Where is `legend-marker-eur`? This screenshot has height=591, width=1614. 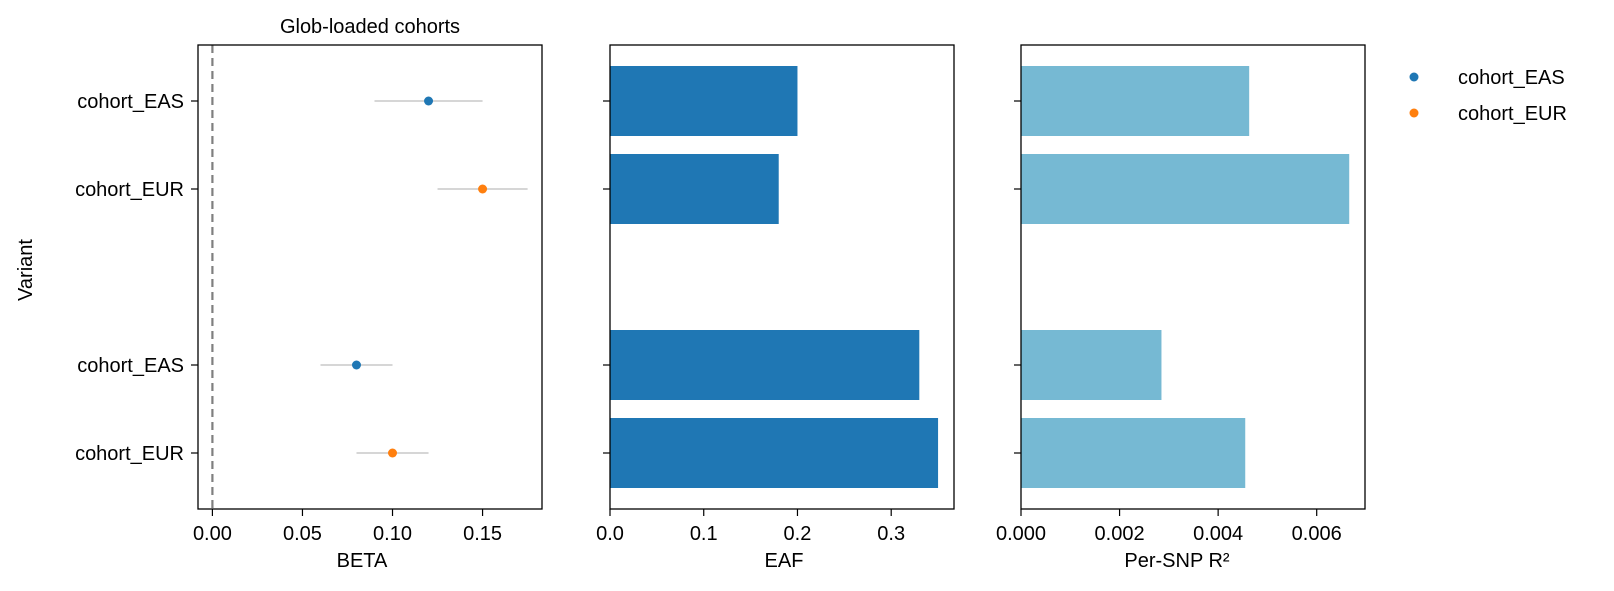
legend-marker-eur is located at coordinates (1414, 113).